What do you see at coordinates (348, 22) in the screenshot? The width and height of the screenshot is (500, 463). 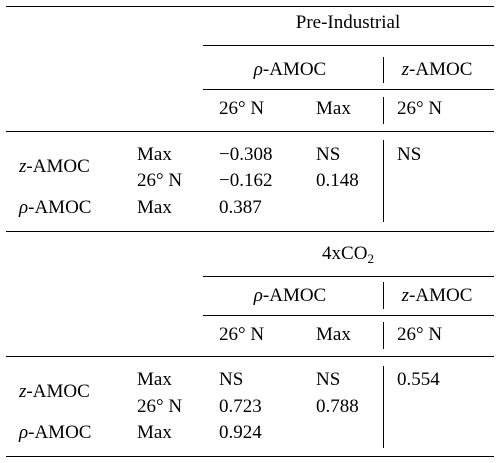 I see `section-title-preindustrial: Pre-Industrial` at bounding box center [348, 22].